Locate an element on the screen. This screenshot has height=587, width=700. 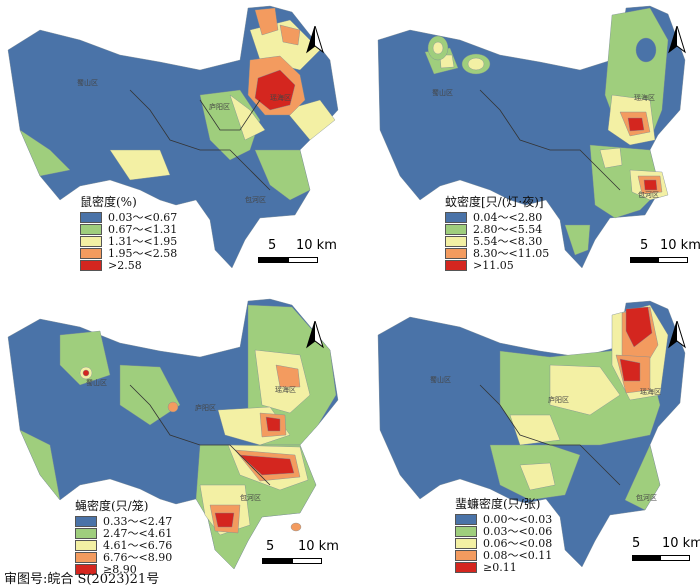
legend-label: >11.05 is located at coordinates (493, 265).